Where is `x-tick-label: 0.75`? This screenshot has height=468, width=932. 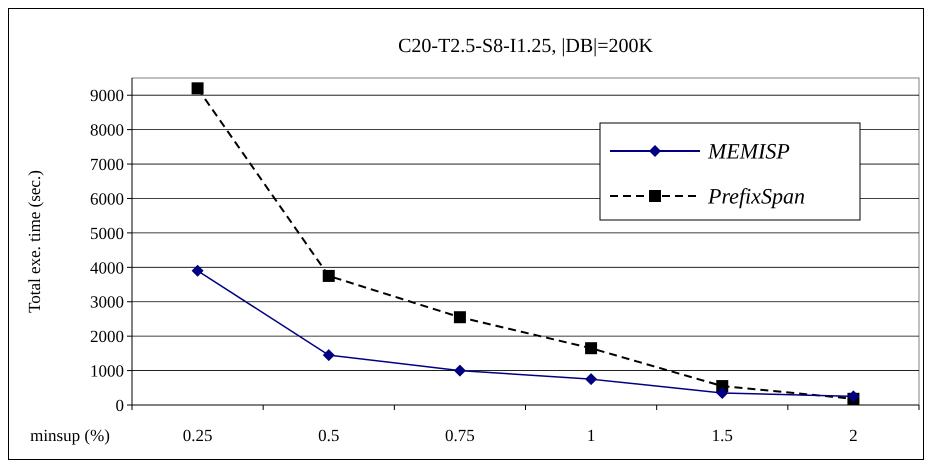
x-tick-label: 0.75 is located at coordinates (460, 435).